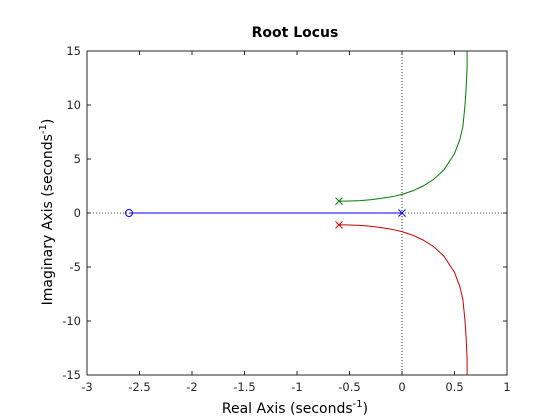 Image resolution: width=560 pixels, height=420 pixels. Describe the element at coordinates (48, 121) in the screenshot. I see `y-axis-label-close: )` at that location.